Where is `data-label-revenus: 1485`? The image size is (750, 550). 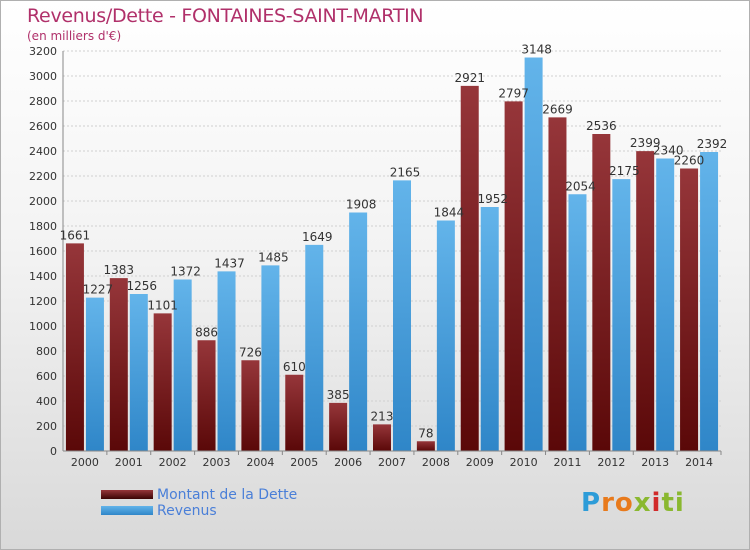 data-label-revenus: 1485 is located at coordinates (273, 257).